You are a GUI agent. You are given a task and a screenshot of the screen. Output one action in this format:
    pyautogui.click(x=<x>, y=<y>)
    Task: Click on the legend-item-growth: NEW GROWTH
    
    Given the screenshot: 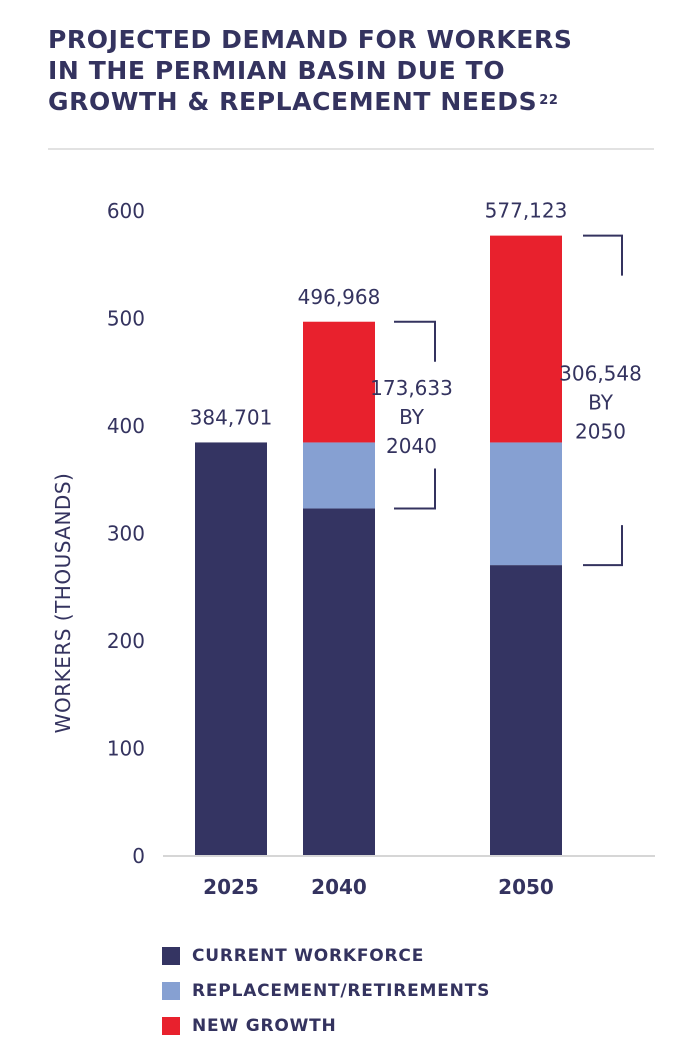 What is the action you would take?
    pyautogui.click(x=326, y=1025)
    